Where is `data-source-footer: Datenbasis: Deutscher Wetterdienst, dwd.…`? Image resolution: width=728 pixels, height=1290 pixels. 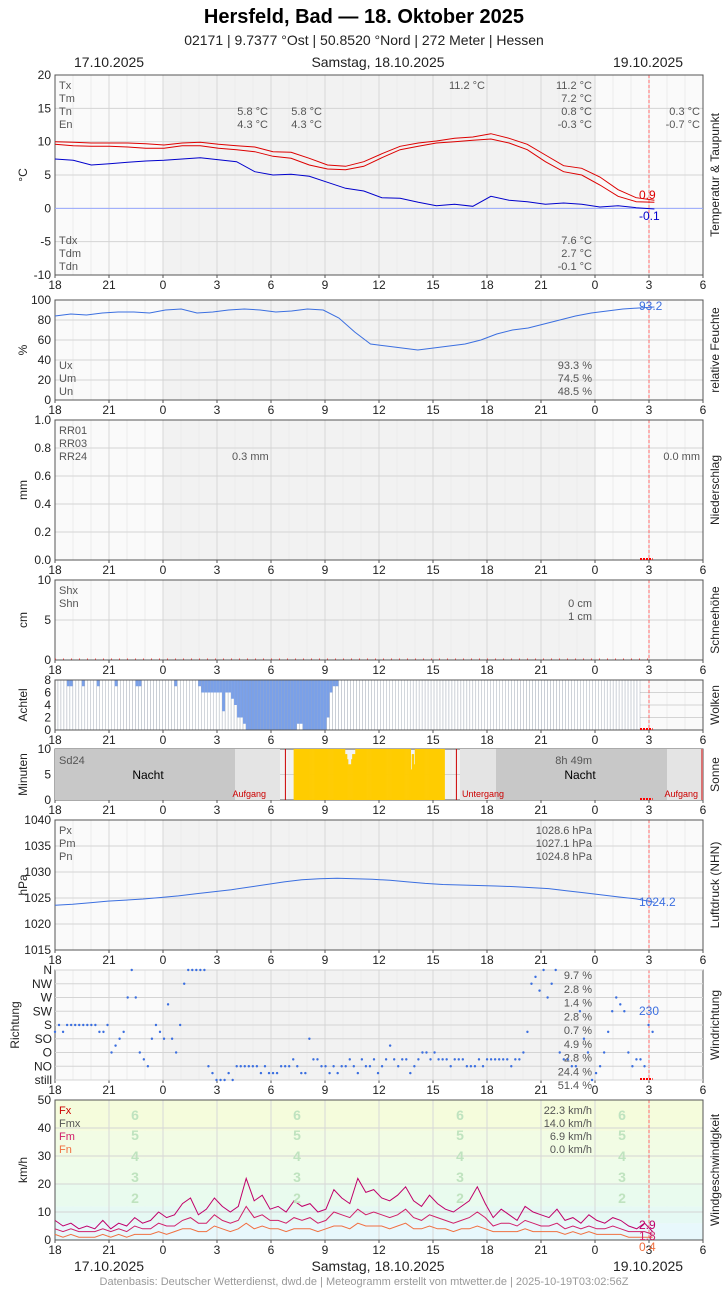 data-source-footer: Datenbasis: Deutscher Wetterdienst, dwd.… is located at coordinates (364, 1282).